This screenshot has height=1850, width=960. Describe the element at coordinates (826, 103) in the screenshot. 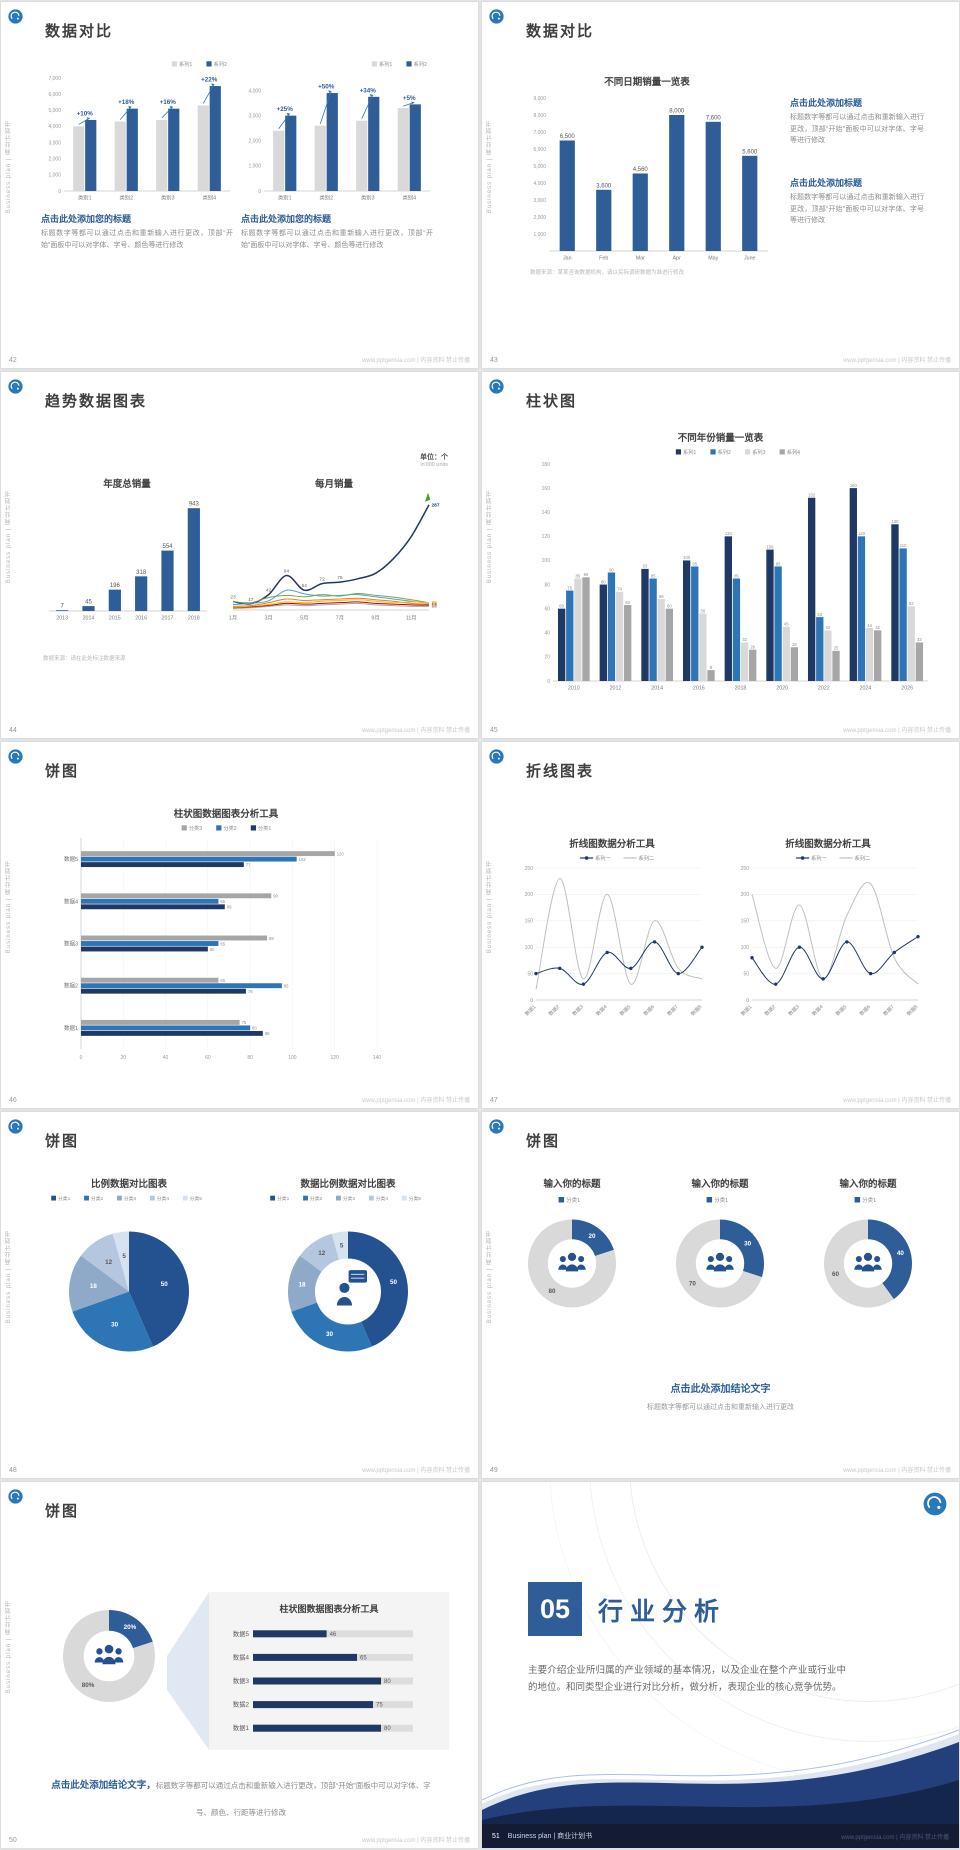

I see `block-heading: 点击此处添加标题` at that location.